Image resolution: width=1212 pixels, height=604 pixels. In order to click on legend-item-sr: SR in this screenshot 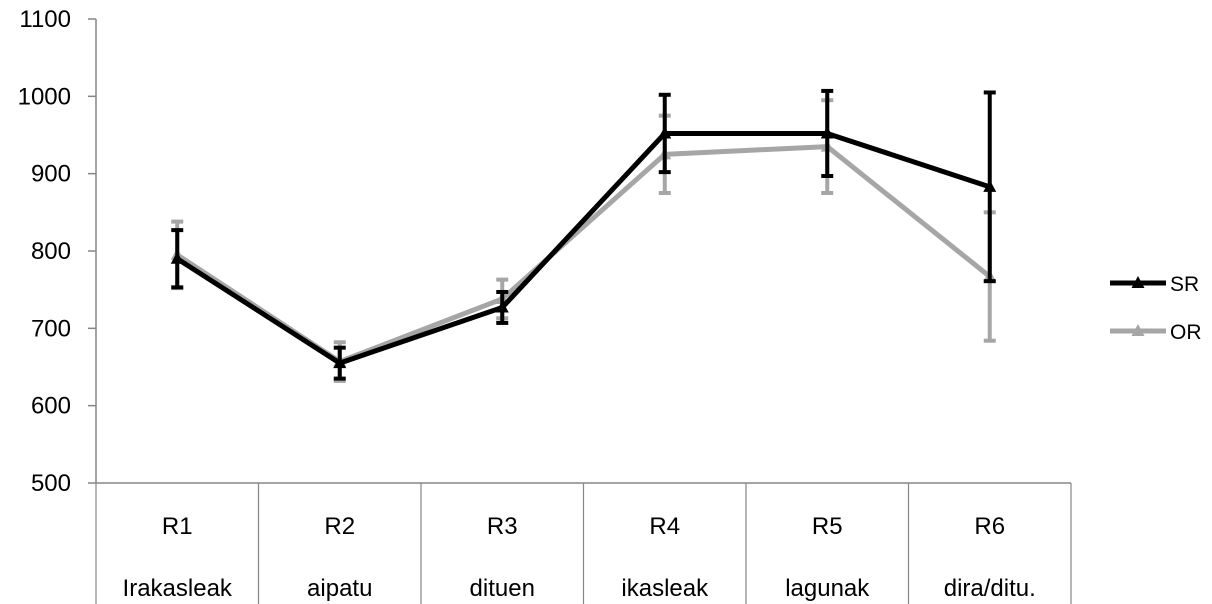, I will do `click(1154, 284)`.